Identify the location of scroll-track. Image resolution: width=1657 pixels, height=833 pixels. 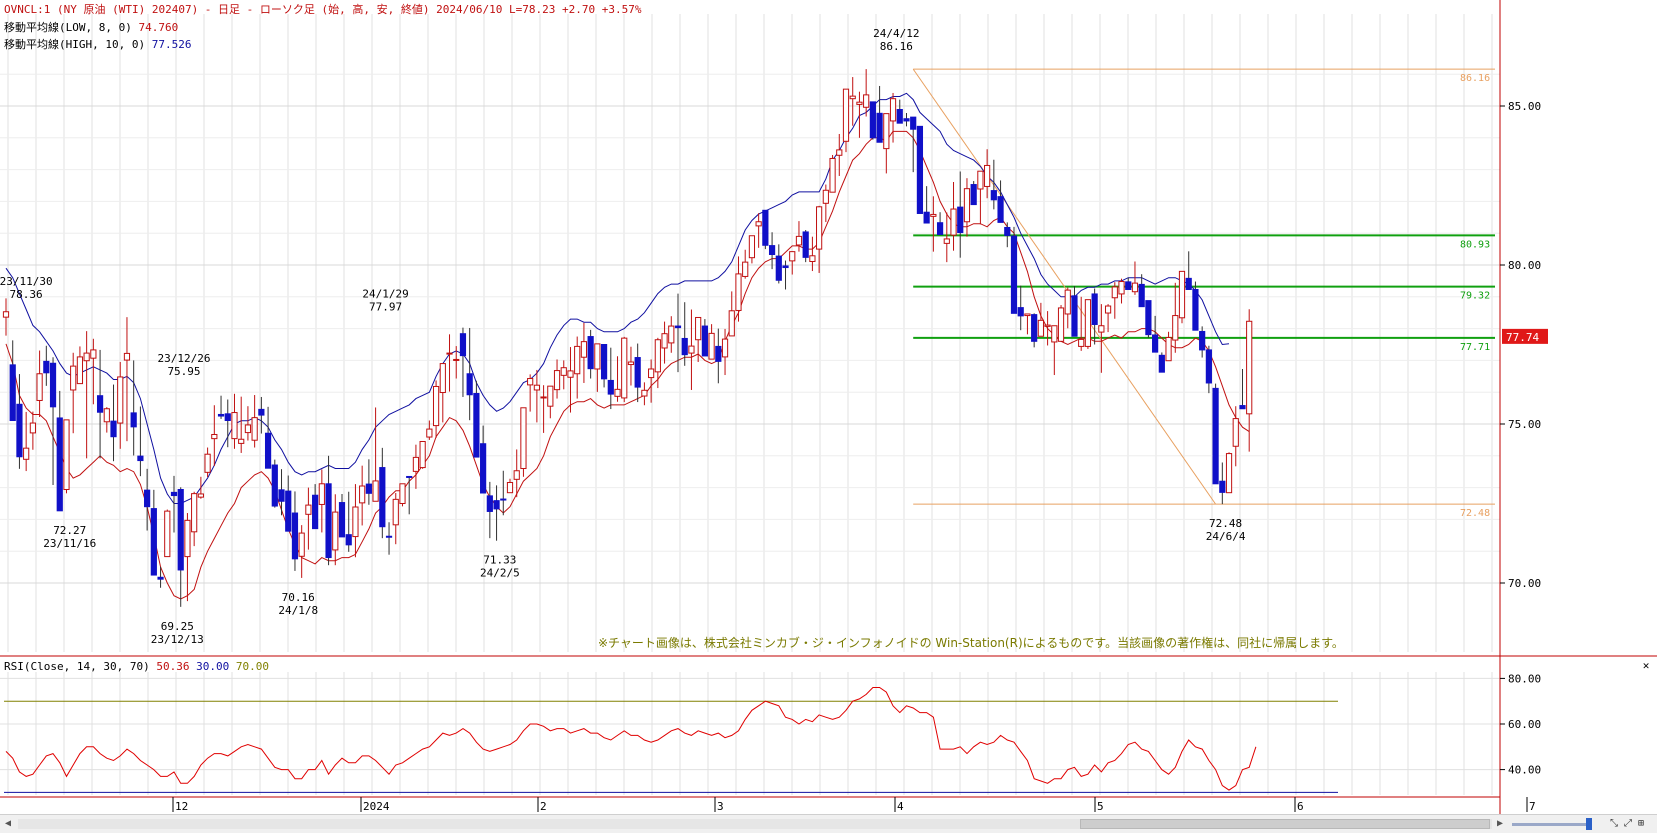
(755, 824).